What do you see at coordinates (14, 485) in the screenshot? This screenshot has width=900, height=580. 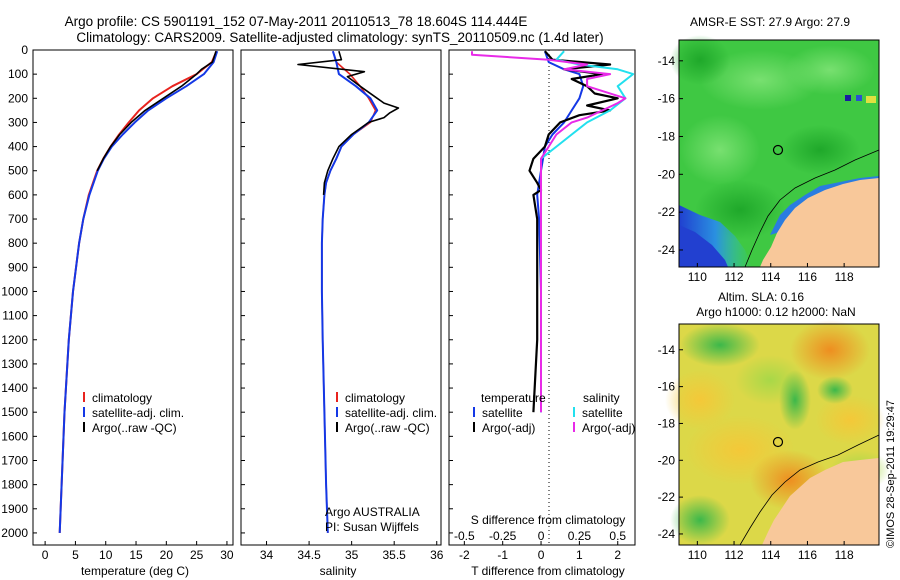 I see `depth-tick-label: 1800` at bounding box center [14, 485].